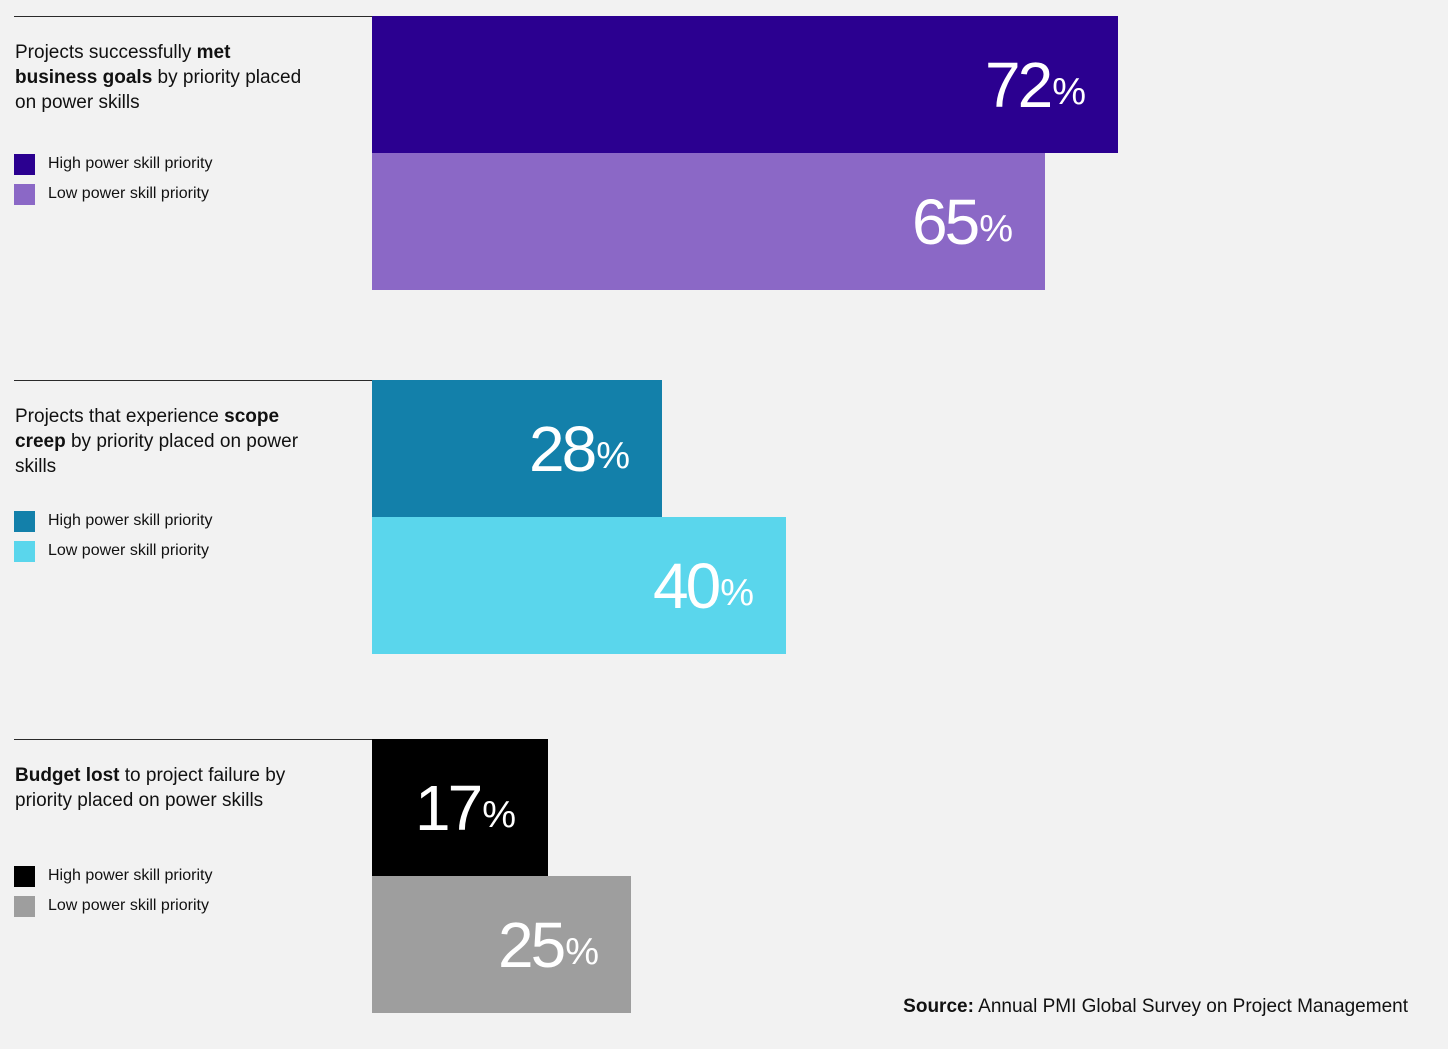  Describe the element at coordinates (946, 221) in the screenshot. I see `bar-value-label: 65` at that location.